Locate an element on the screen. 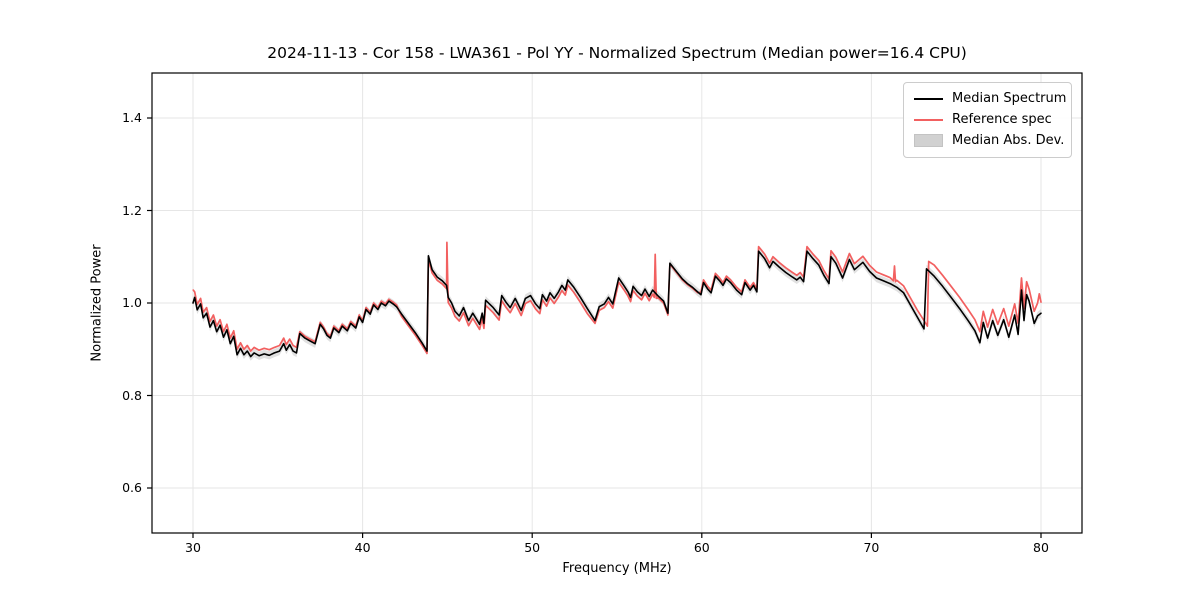 The height and width of the screenshot is (600, 1200). reference-spec-line is located at coordinates (617, 298).